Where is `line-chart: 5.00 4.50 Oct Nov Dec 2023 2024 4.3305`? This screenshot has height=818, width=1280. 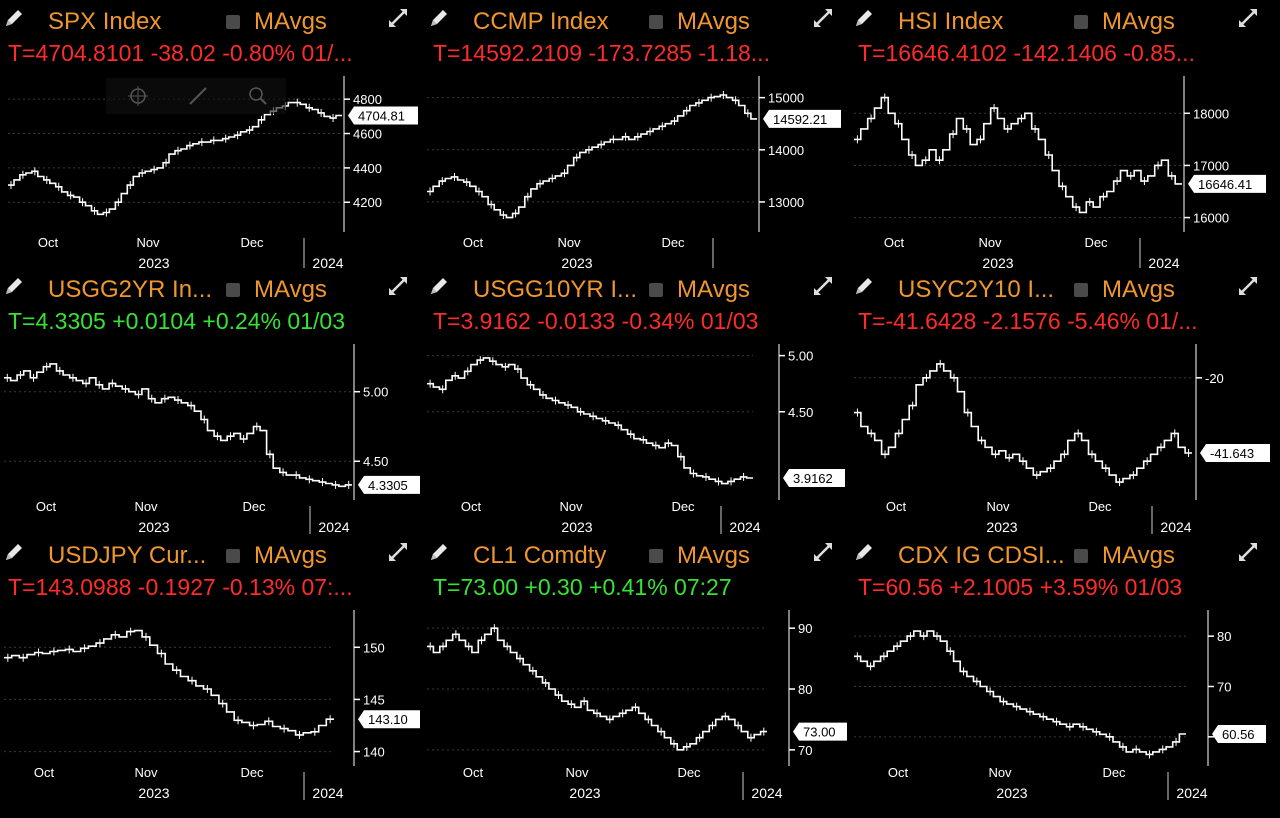 line-chart: 5.00 4.50 Oct Nov Dec 2023 2024 4.3305 is located at coordinates (214, 408).